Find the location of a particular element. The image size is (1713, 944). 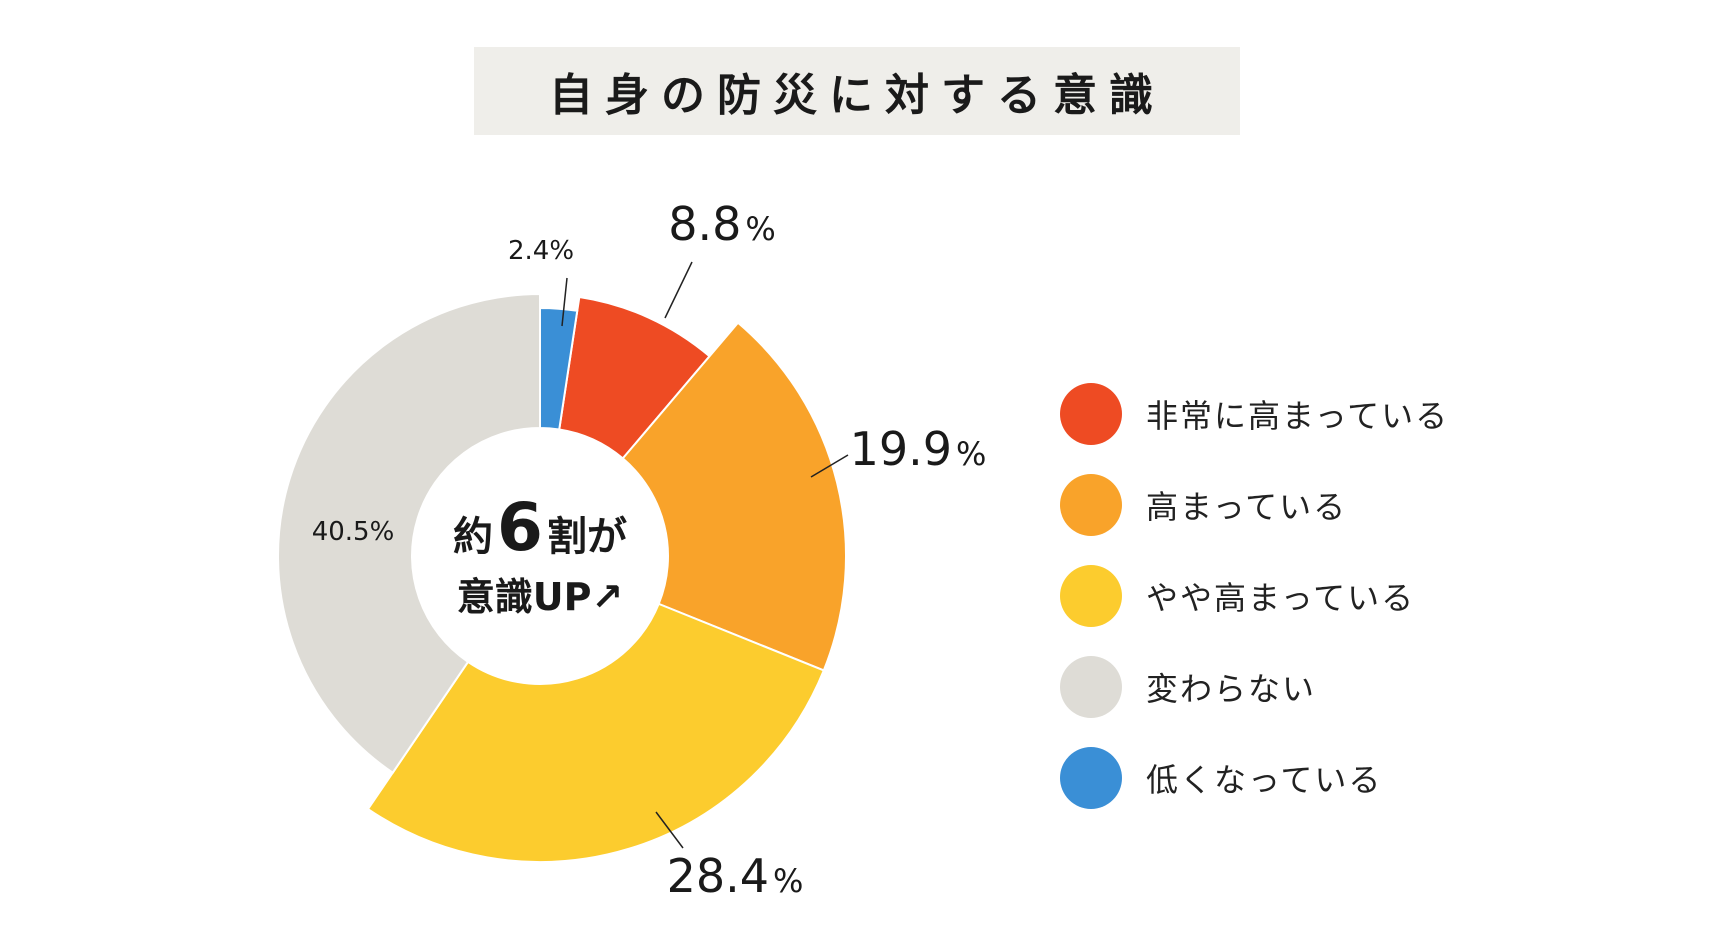

data-label-value: 8.8 is located at coordinates (704, 224).